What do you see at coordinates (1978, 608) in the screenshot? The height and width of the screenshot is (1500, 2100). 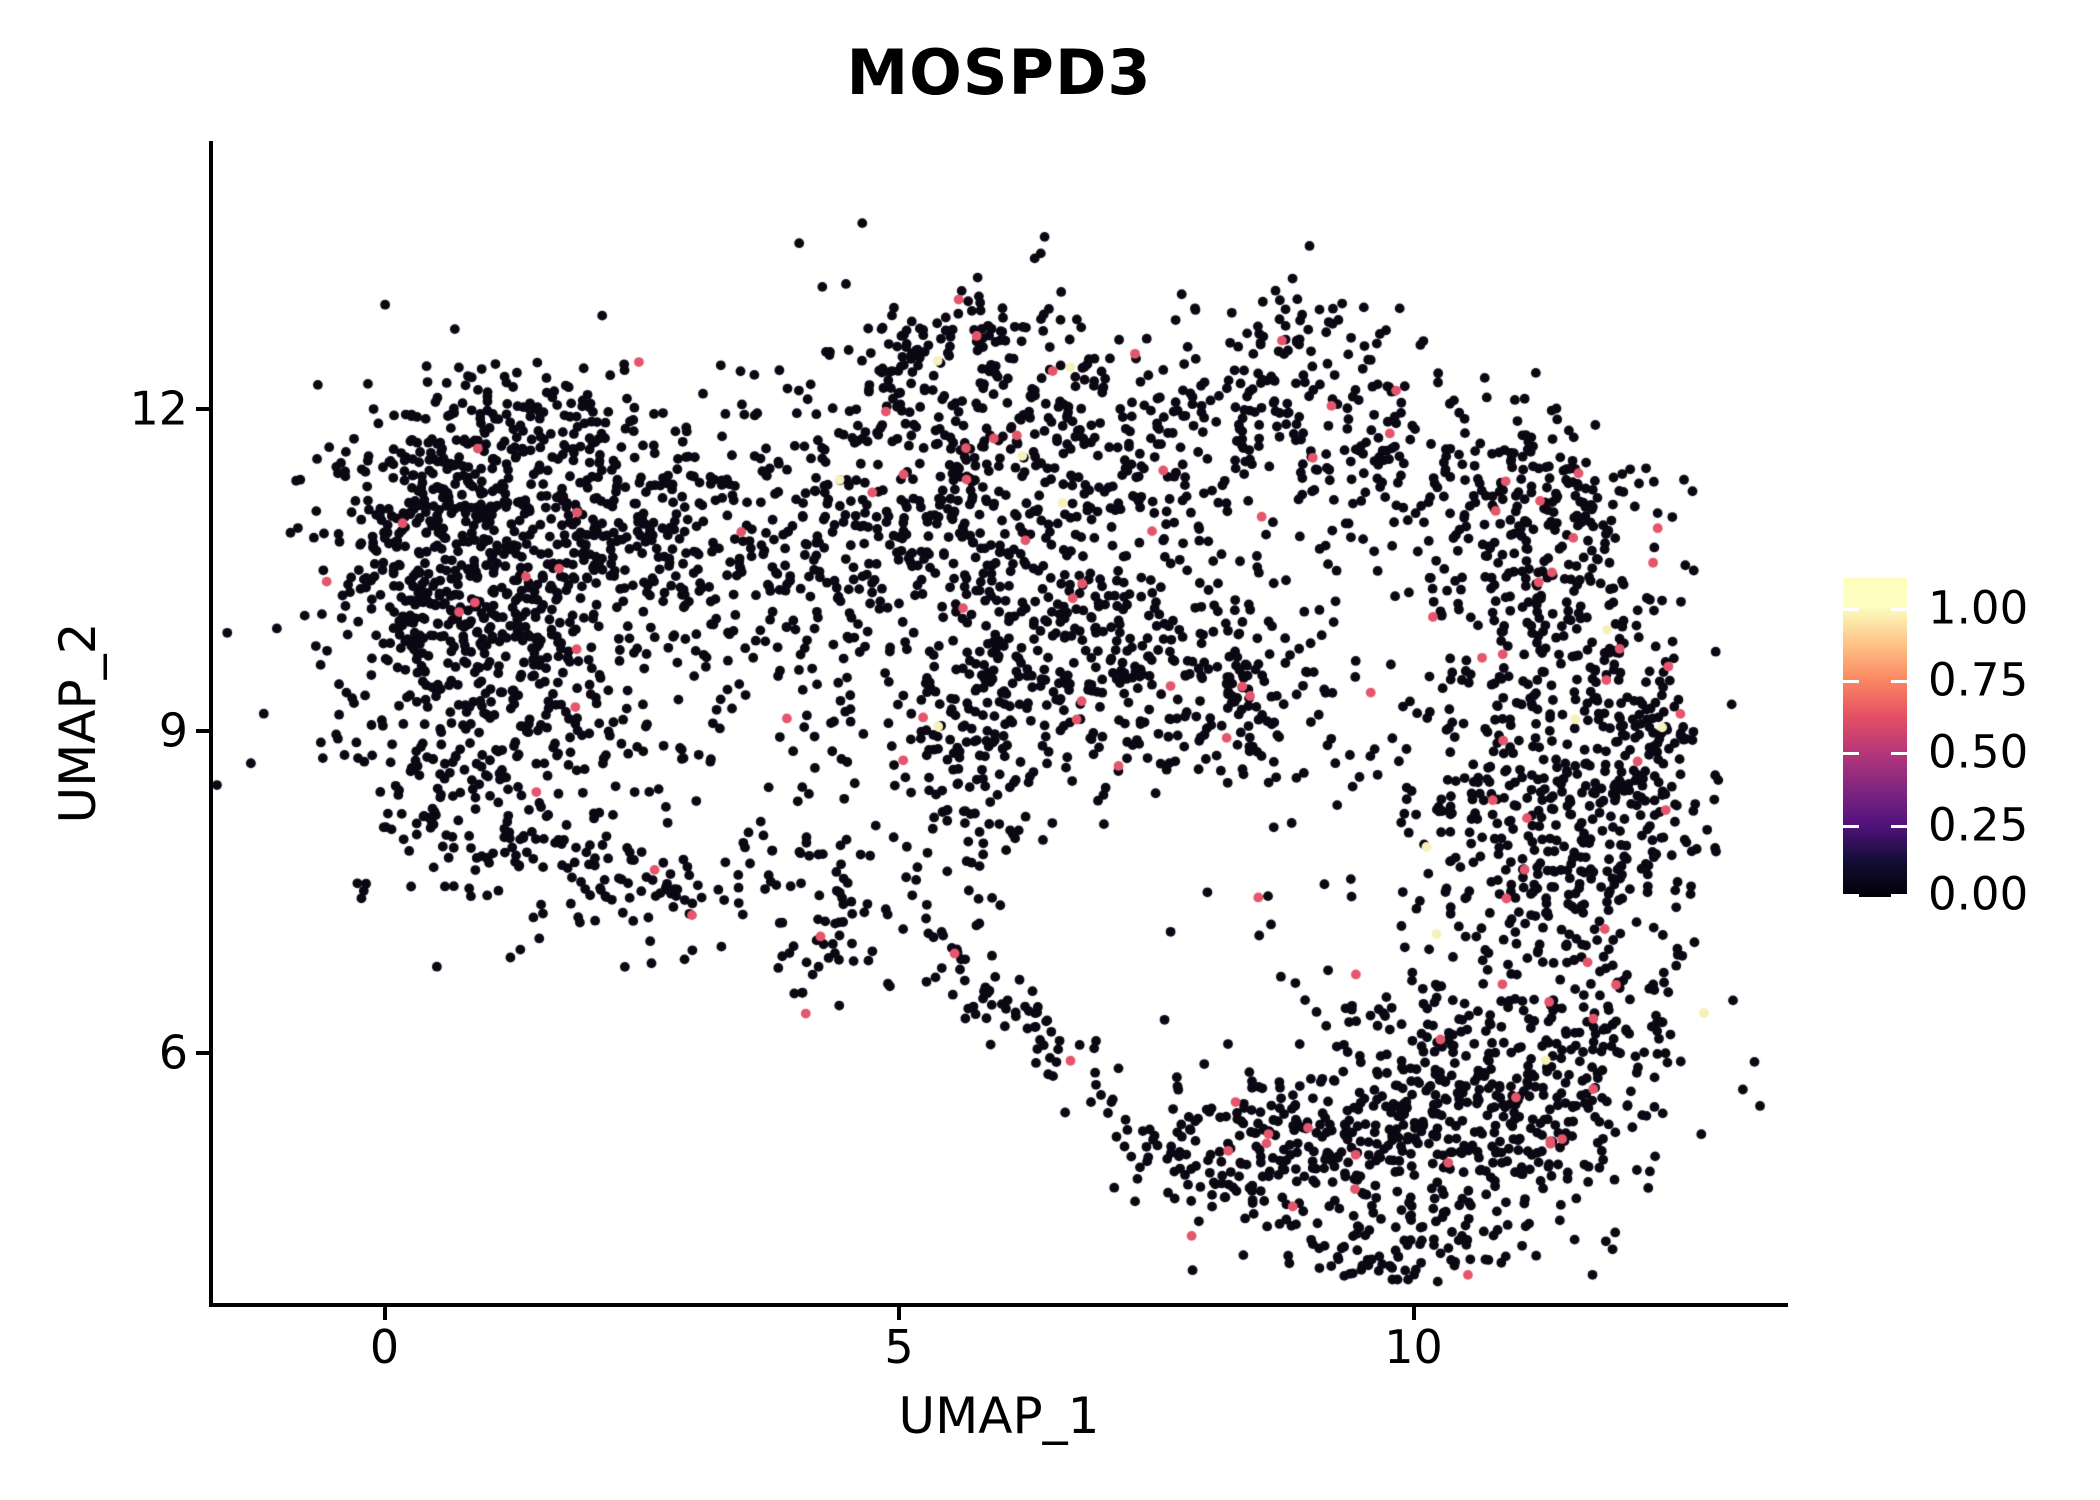 I see `legend-tick-label: 1.00` at bounding box center [1978, 608].